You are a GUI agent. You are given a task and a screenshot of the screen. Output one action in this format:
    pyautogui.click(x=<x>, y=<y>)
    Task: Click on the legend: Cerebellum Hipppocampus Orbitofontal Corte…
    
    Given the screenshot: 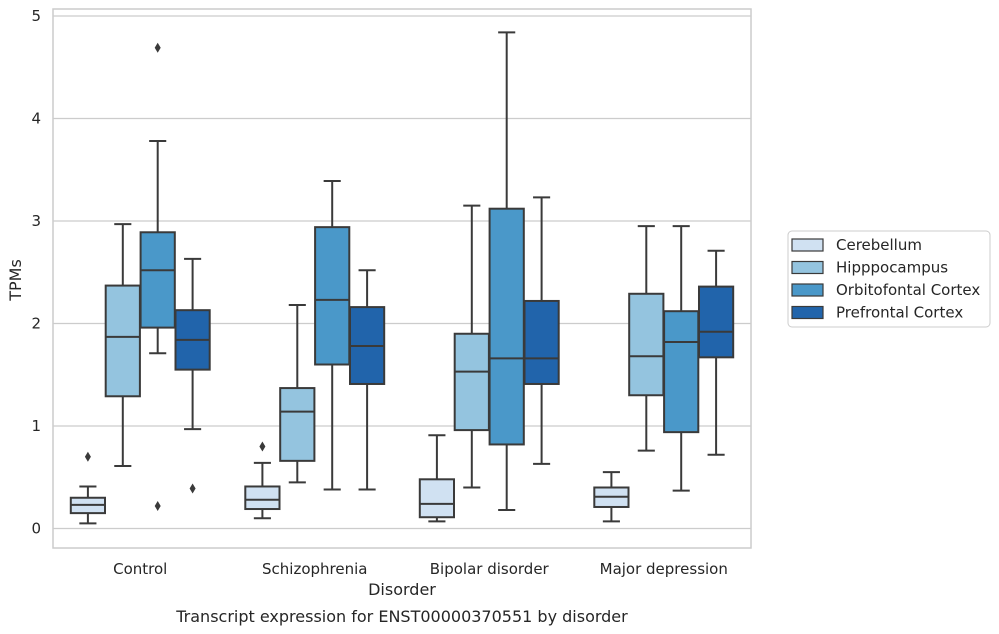 What is the action you would take?
    pyautogui.click(x=889, y=279)
    